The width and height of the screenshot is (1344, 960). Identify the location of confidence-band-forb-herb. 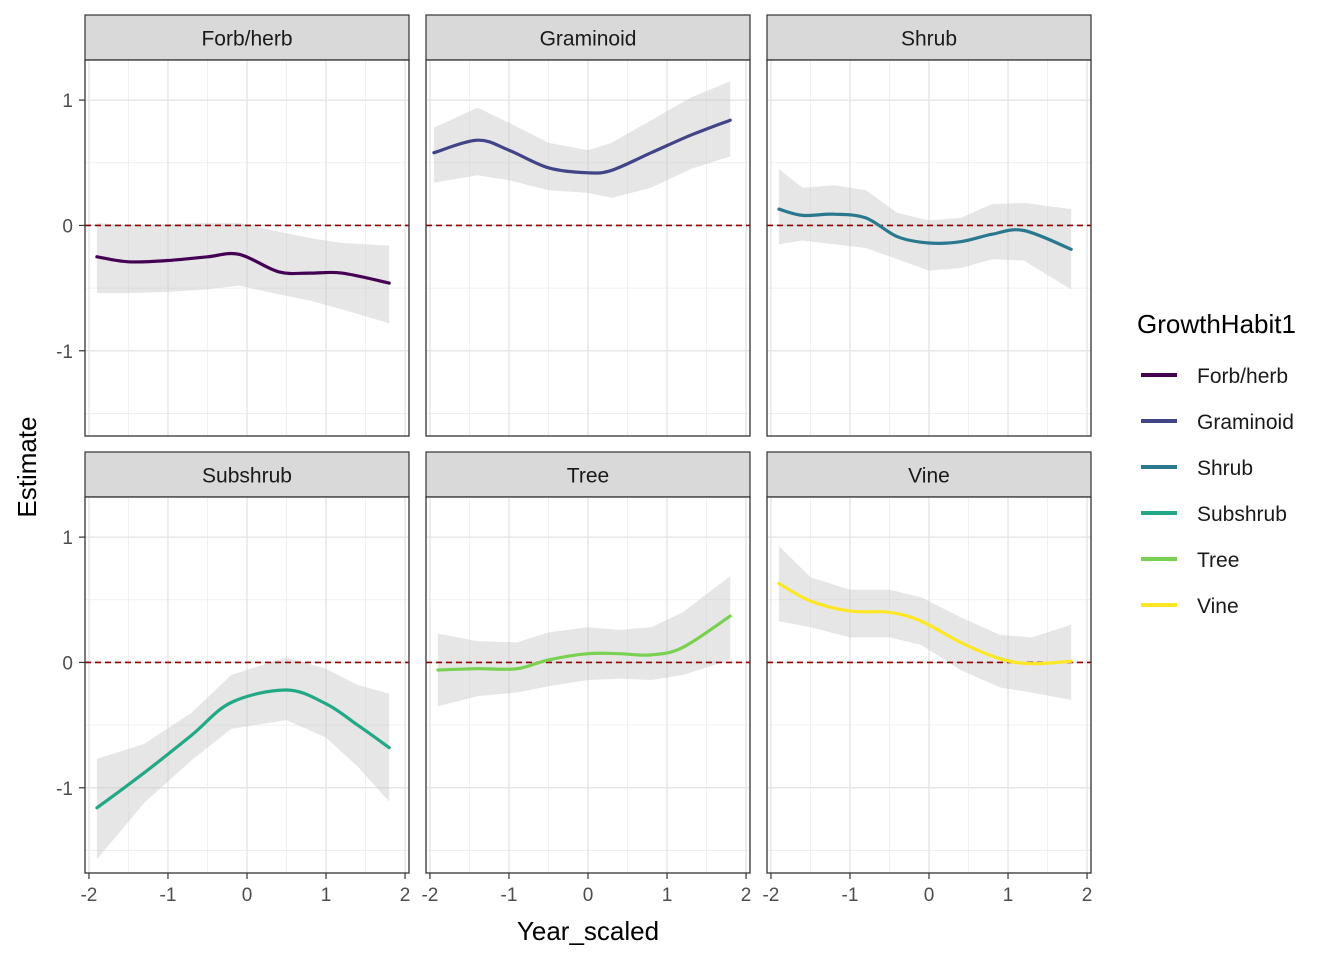
(243, 273).